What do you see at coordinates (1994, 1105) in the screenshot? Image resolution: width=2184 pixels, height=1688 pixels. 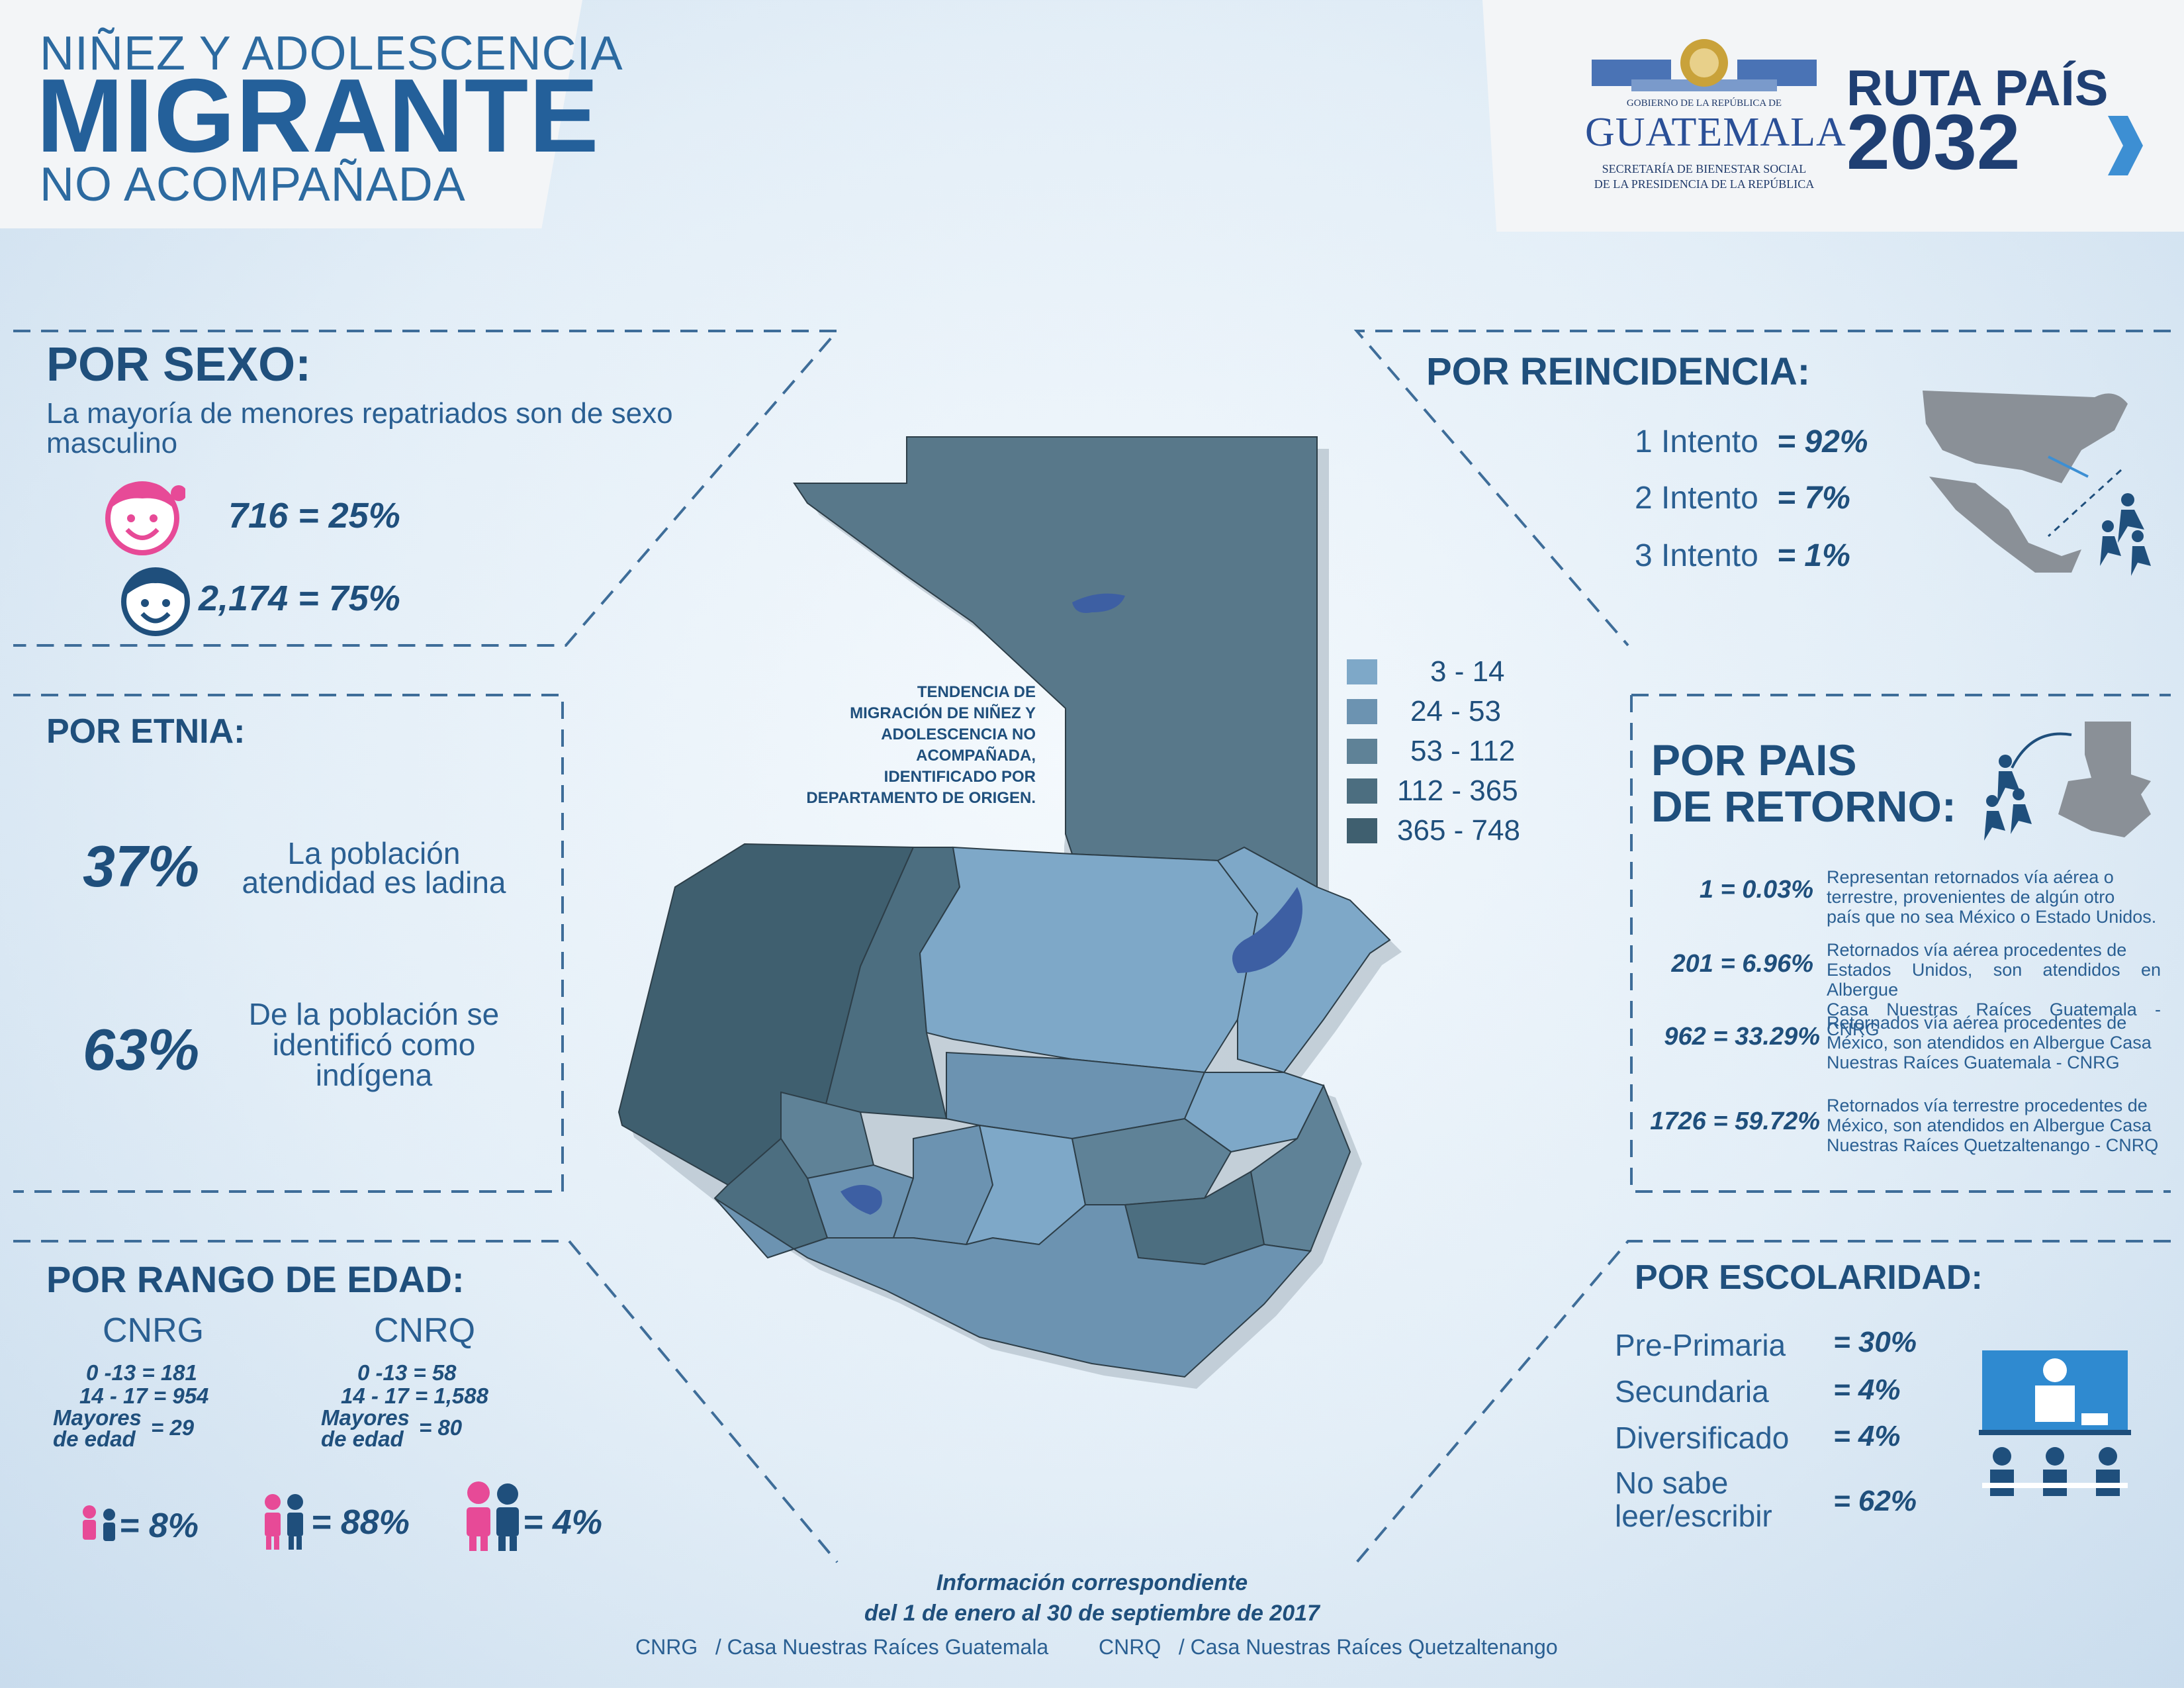 I see `retorno-desc-4a: Retornados vía terrestre procedentes de` at bounding box center [1994, 1105].